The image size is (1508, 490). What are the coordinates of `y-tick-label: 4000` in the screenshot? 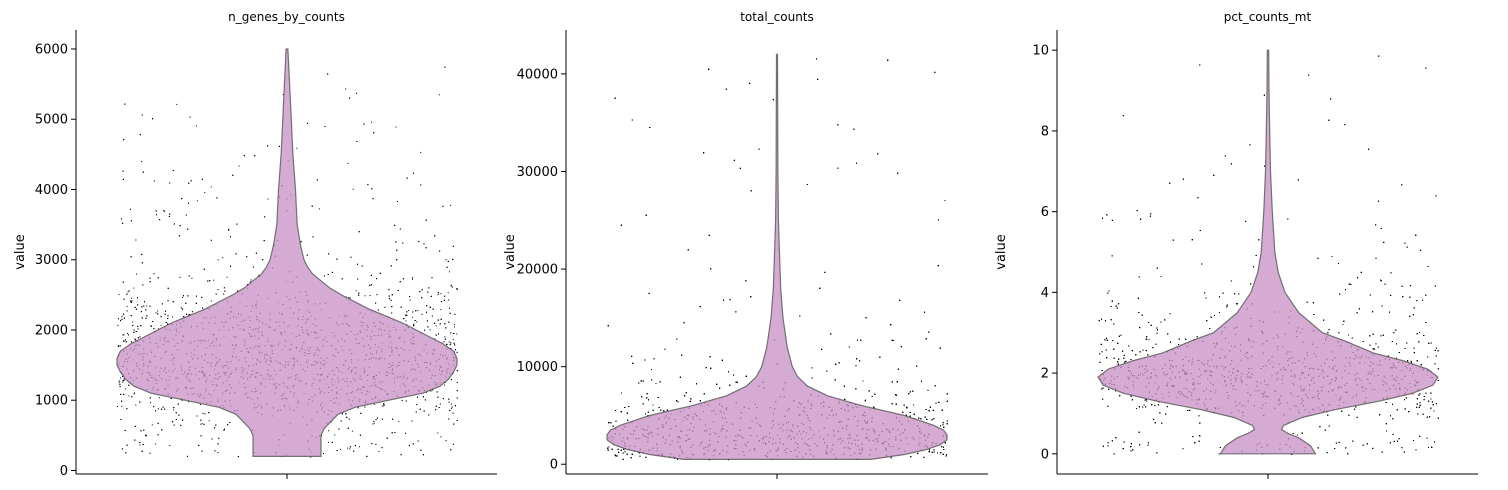 It's located at (51, 190).